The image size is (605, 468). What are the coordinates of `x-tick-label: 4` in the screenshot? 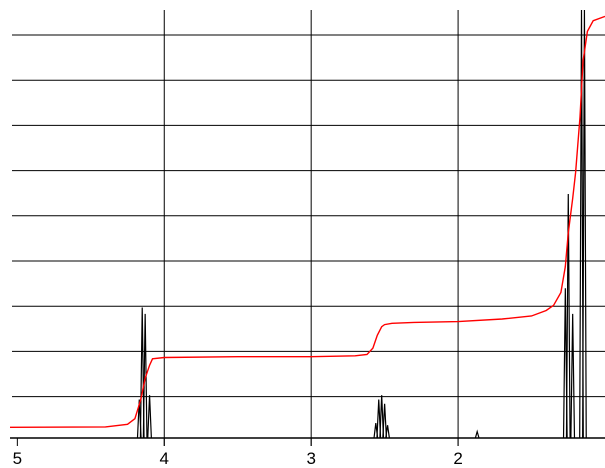 It's located at (164, 458).